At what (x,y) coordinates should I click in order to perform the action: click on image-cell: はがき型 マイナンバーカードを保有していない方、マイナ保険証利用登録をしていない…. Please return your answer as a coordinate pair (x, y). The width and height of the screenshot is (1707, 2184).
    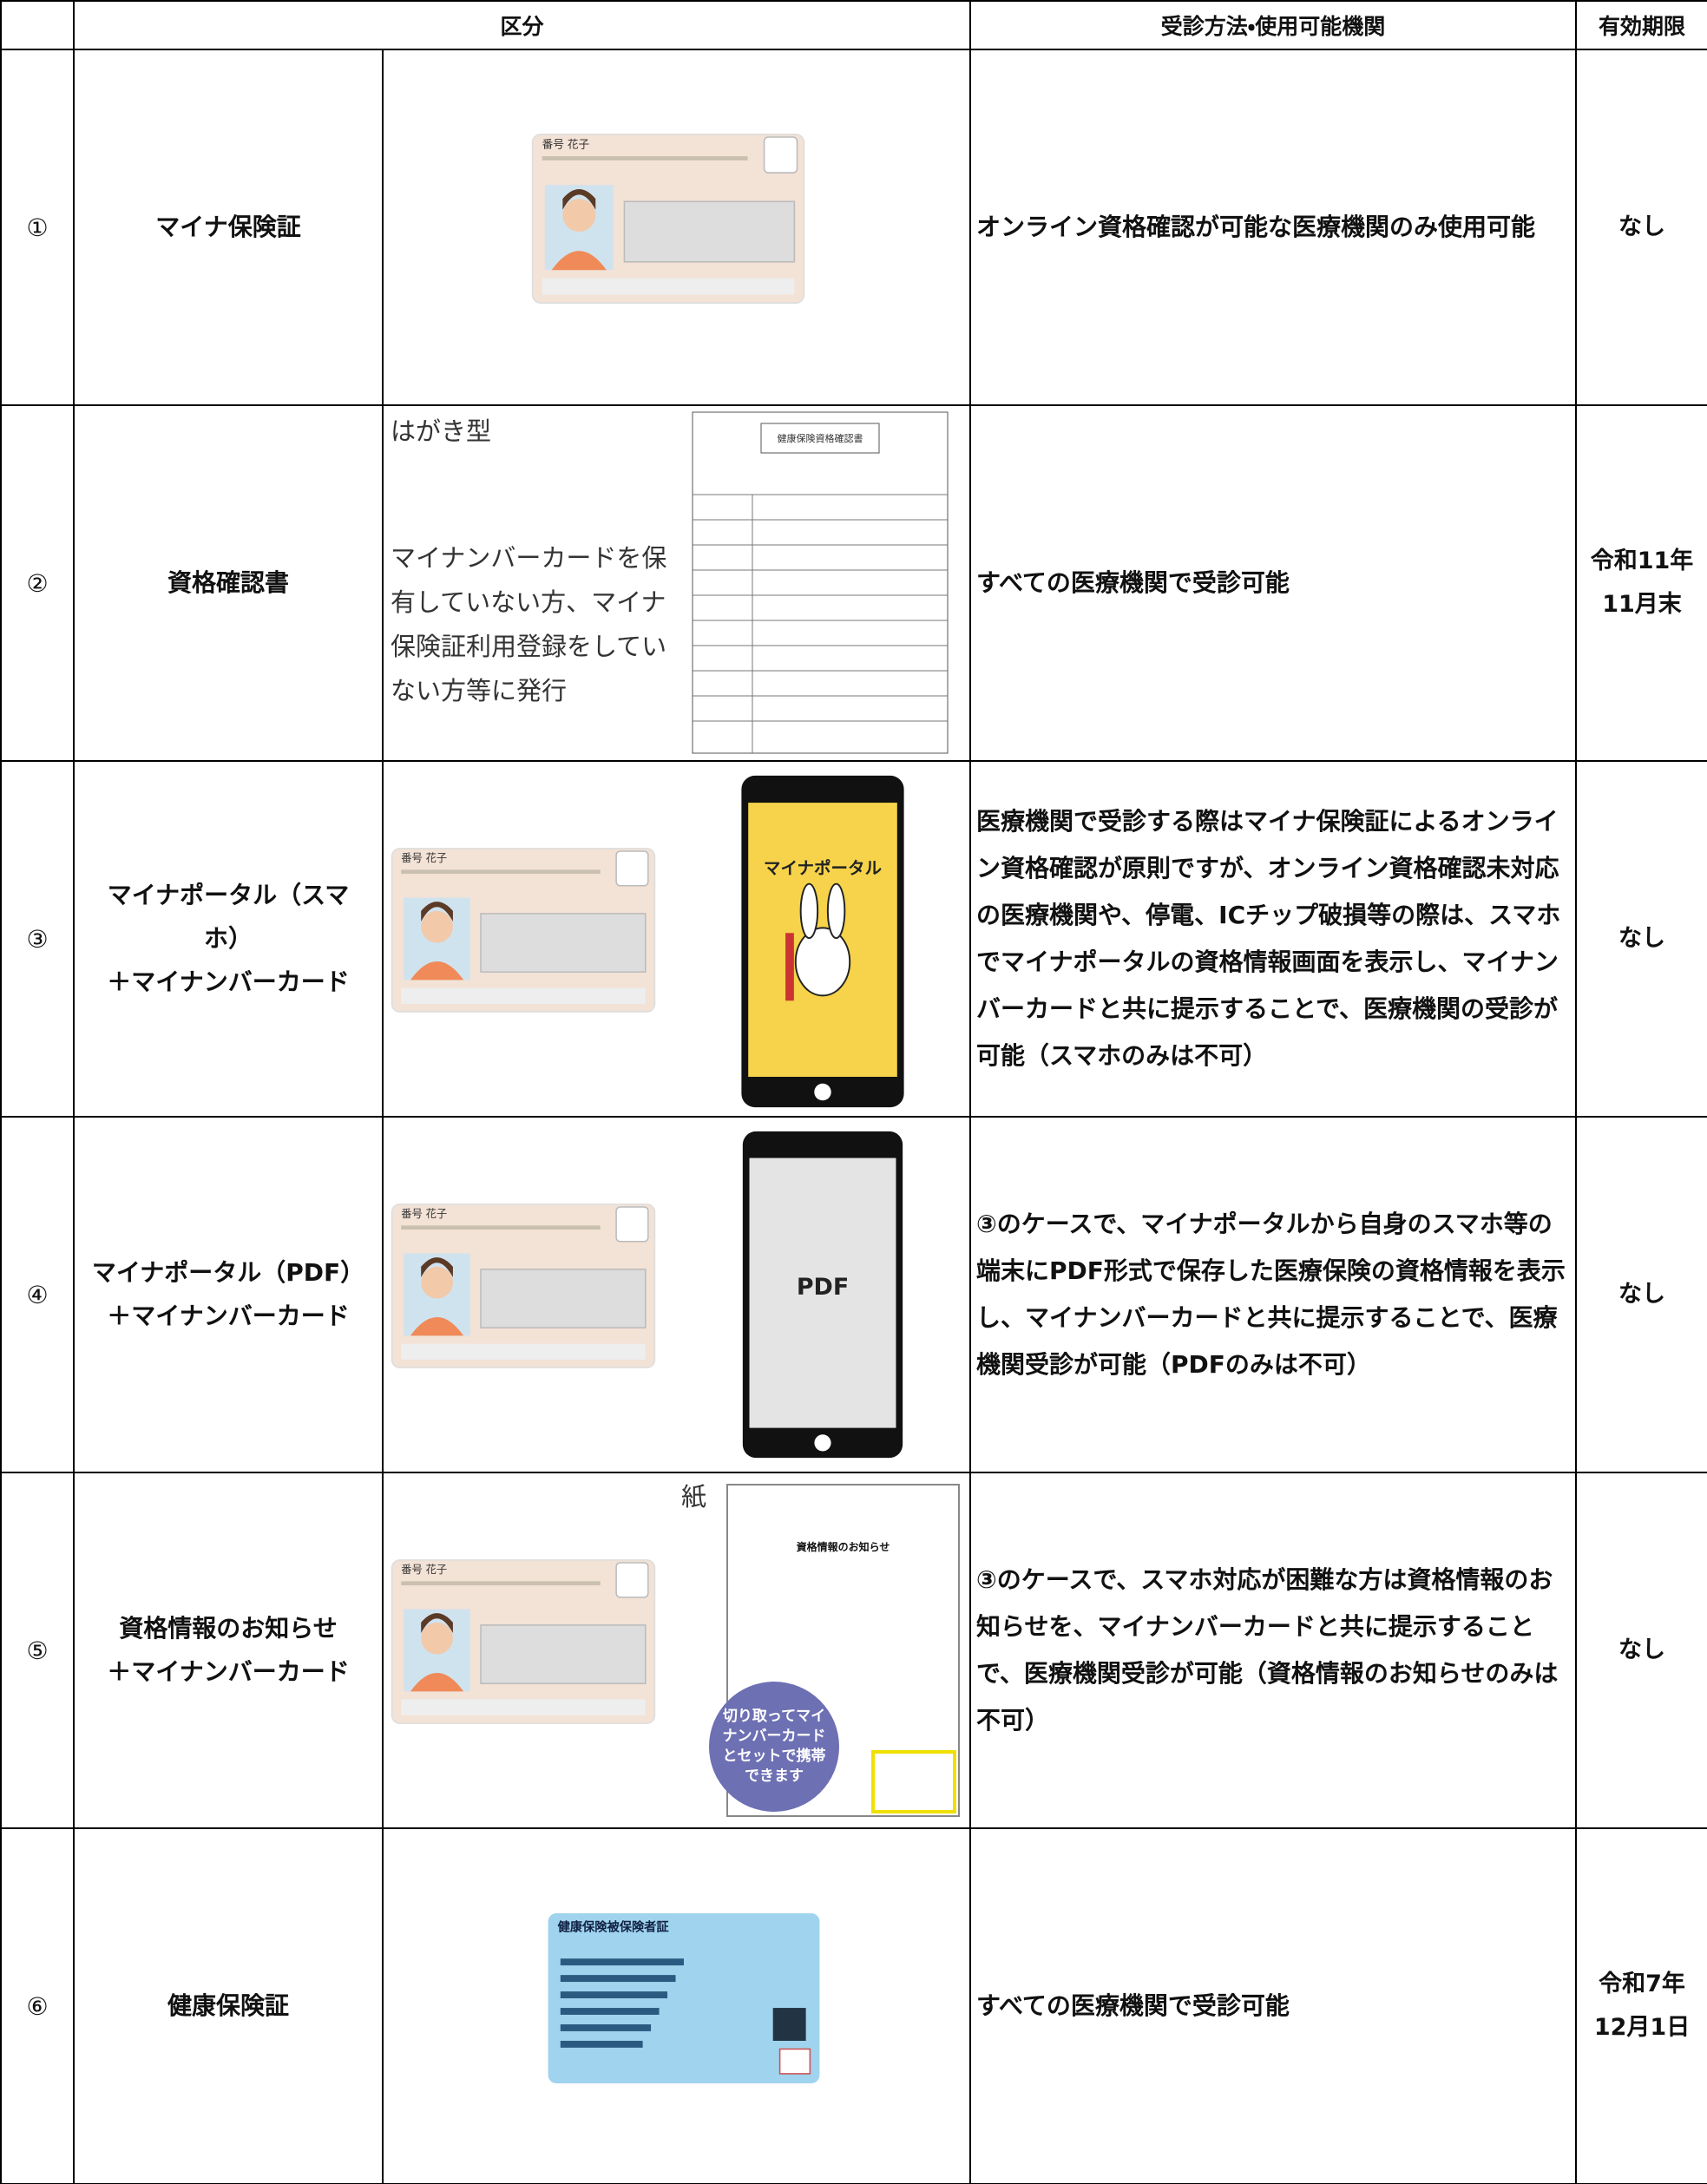
    Looking at the image, I should click on (676, 583).